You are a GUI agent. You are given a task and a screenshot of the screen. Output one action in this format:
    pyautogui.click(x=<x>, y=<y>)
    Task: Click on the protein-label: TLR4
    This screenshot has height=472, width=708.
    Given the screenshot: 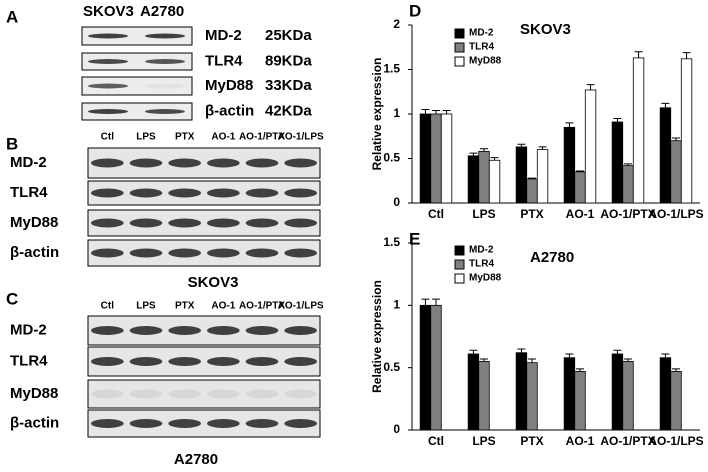 What is the action you would take?
    pyautogui.click(x=29, y=360)
    